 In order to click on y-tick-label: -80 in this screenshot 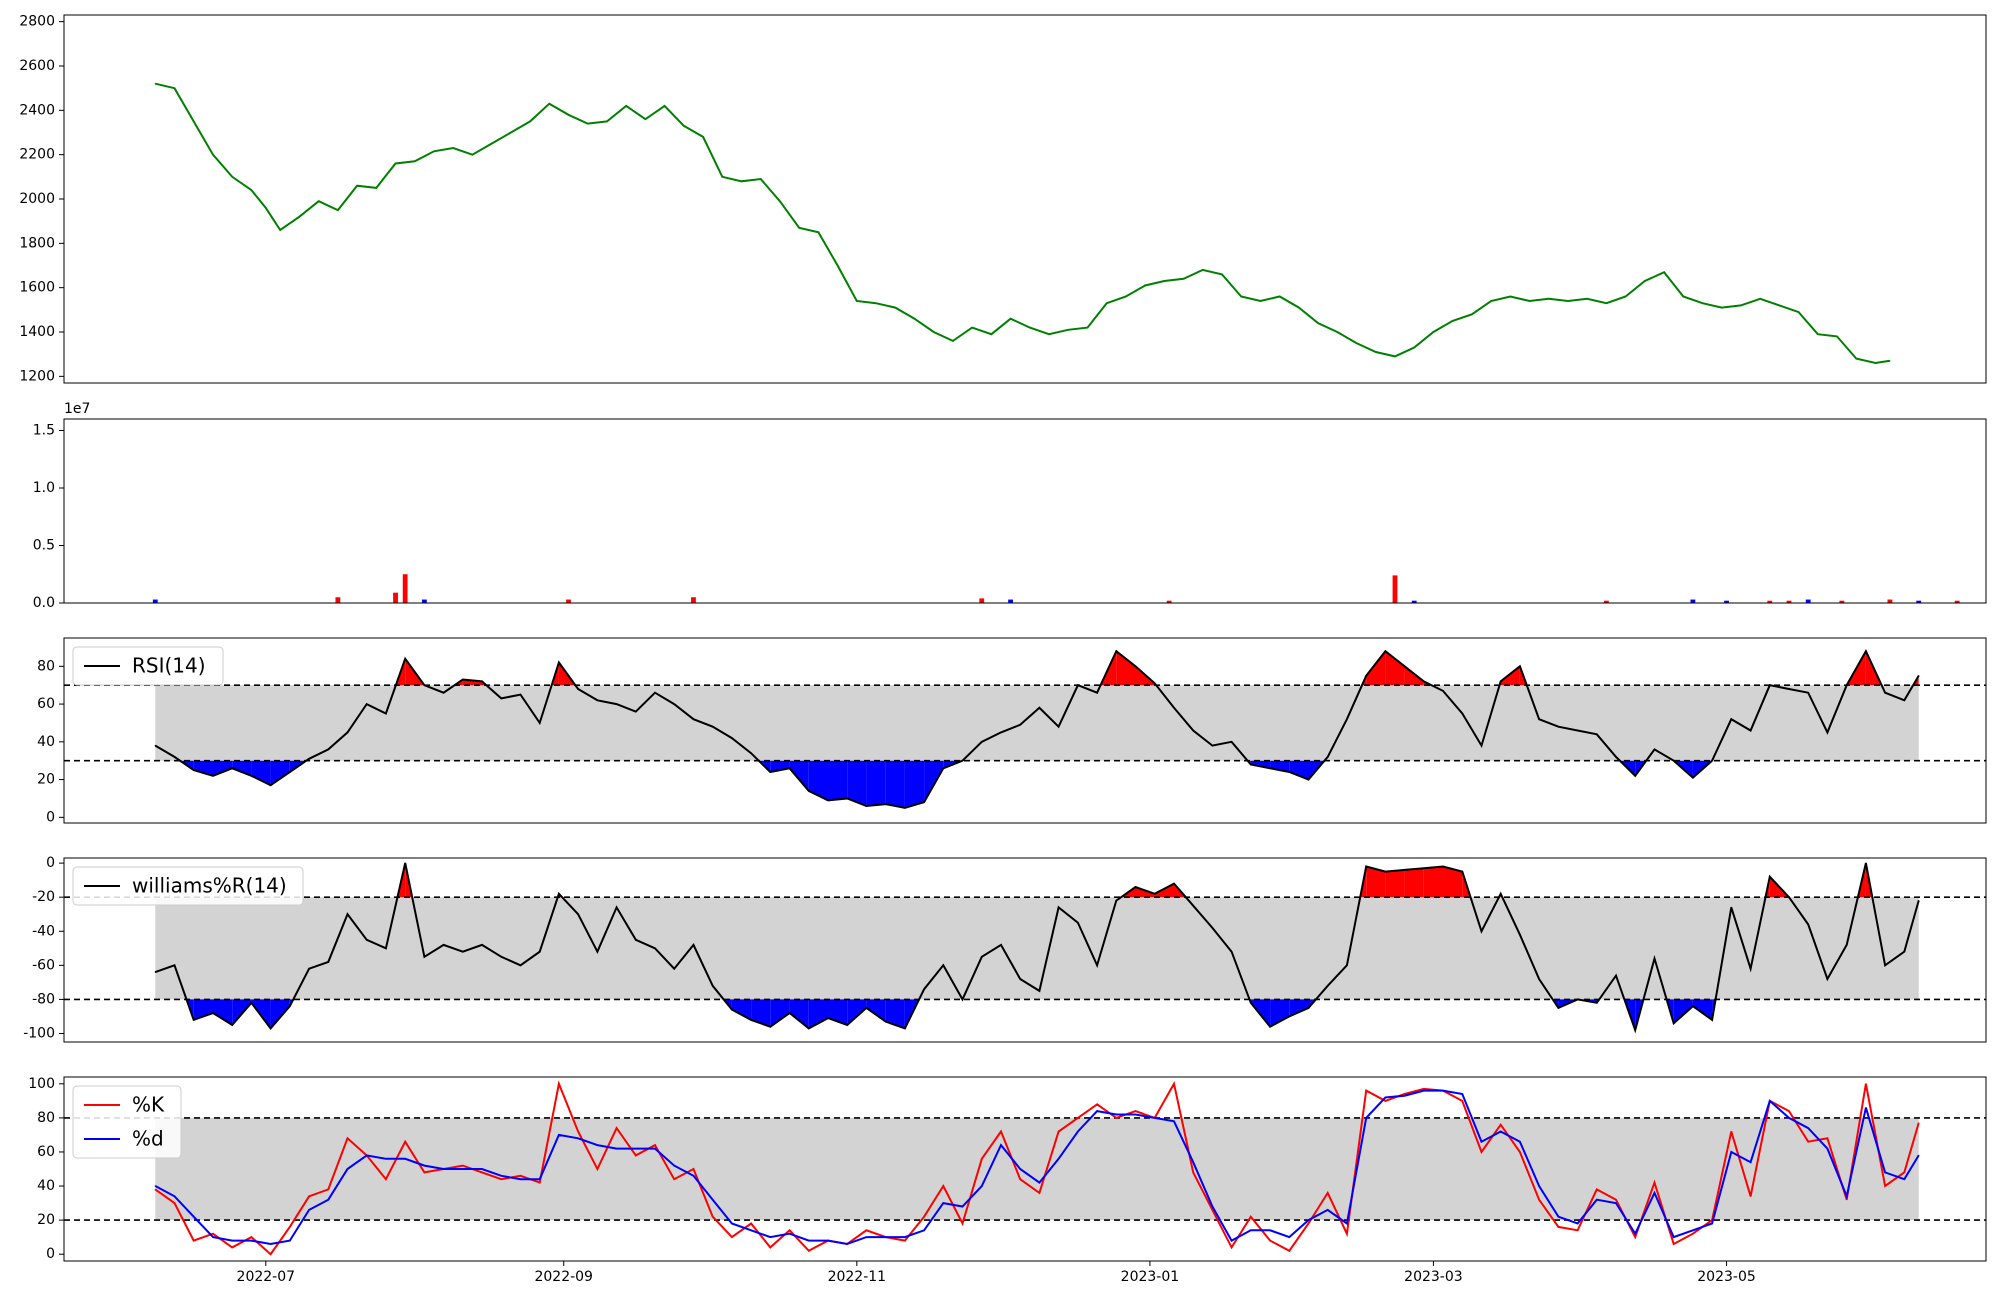, I will do `click(43, 999)`.